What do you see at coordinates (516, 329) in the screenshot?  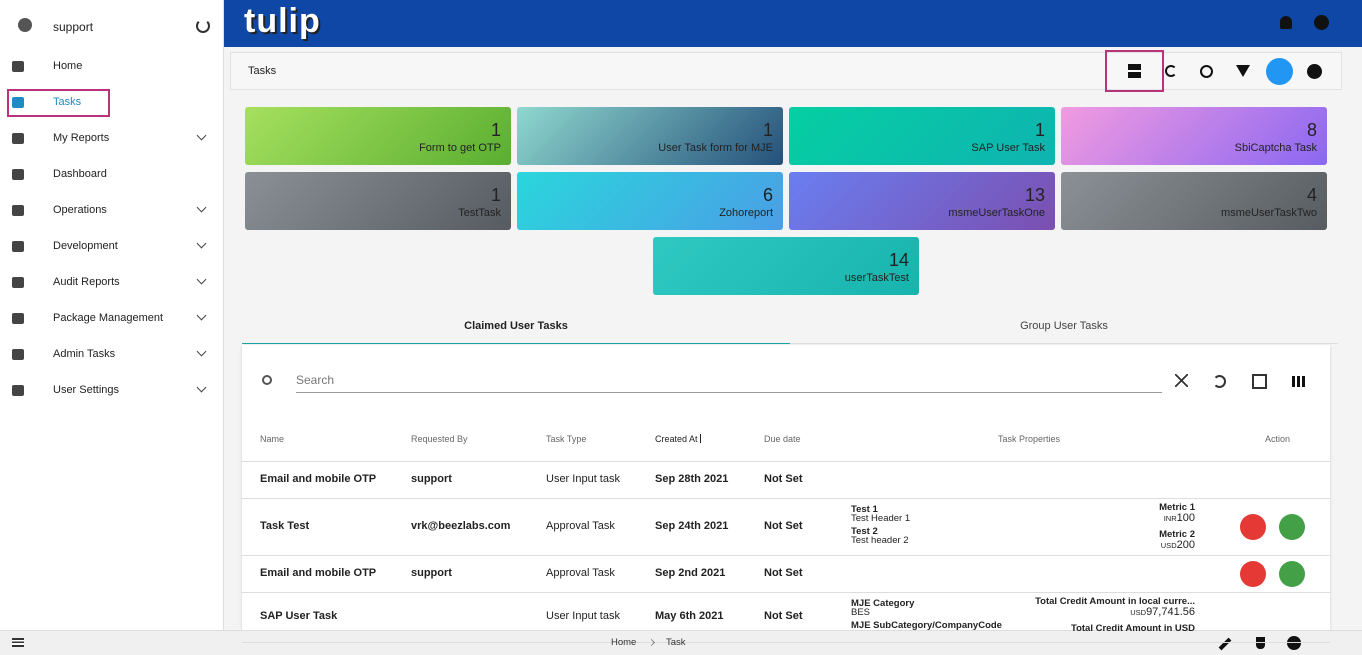 I see `tab: Claimed User Tasks` at bounding box center [516, 329].